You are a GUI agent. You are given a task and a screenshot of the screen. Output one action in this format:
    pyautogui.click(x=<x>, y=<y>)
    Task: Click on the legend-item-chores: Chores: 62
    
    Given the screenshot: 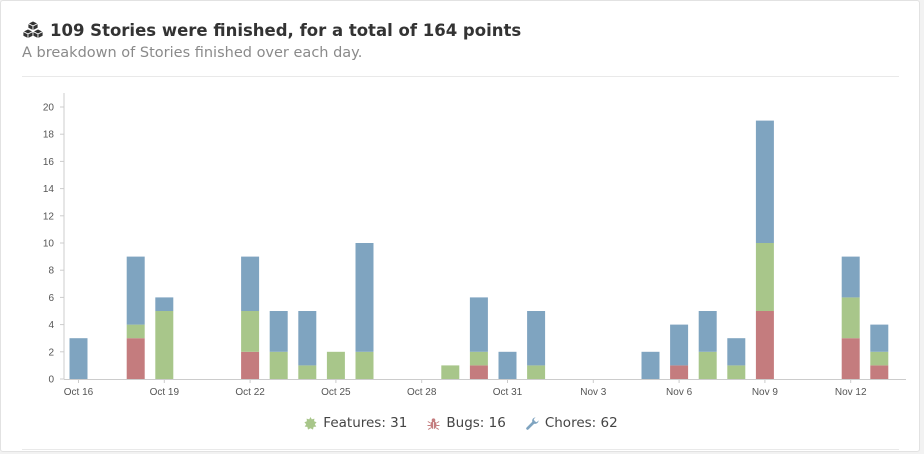 What is the action you would take?
    pyautogui.click(x=572, y=423)
    